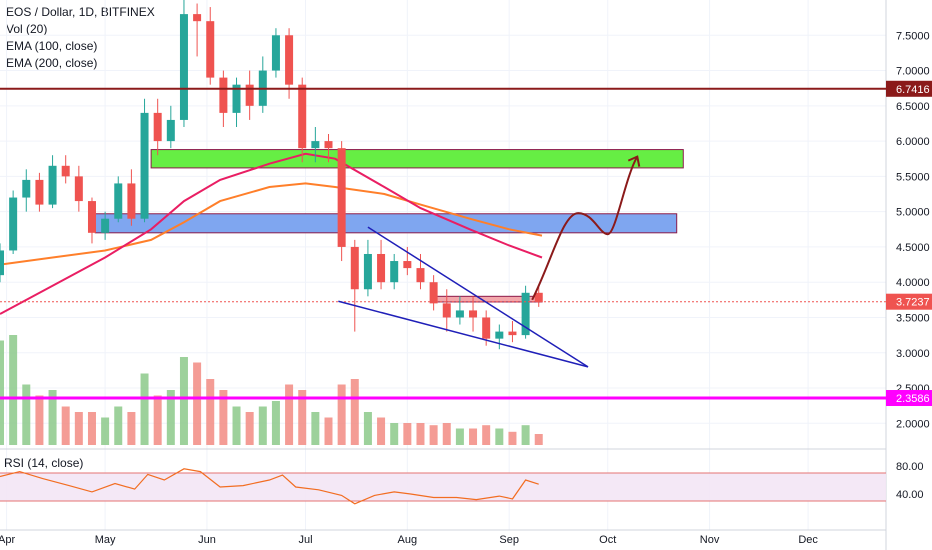 The image size is (932, 550). I want to click on x-tick-label-sep: Sep, so click(509, 540).